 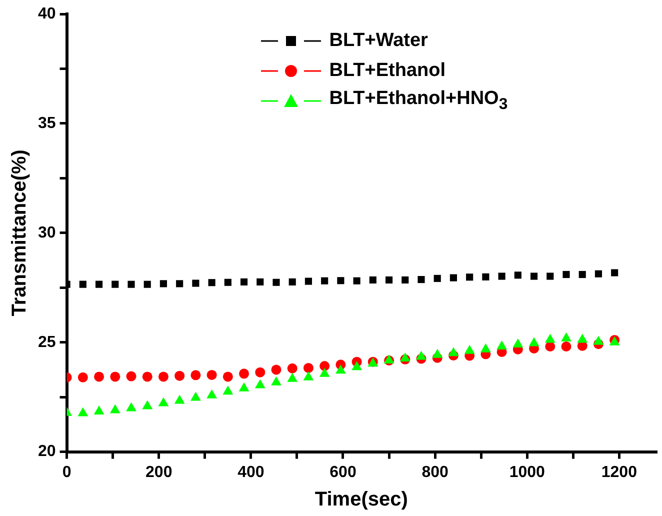 What do you see at coordinates (343, 472) in the screenshot?
I see `x-tick-label: 600` at bounding box center [343, 472].